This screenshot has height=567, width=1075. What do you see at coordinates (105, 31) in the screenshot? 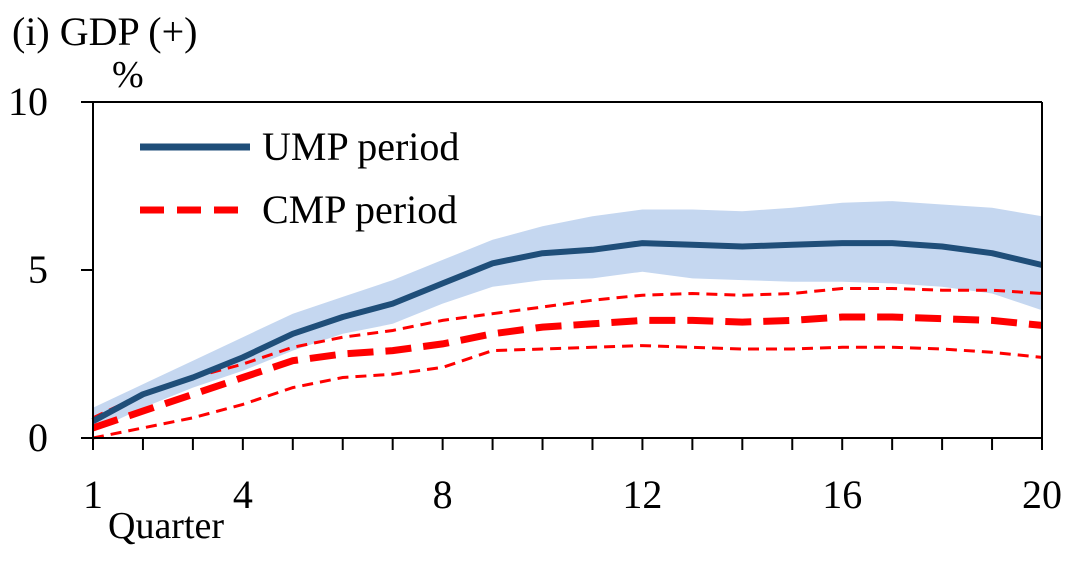
I see `chart-title: (i) GDP (+)` at bounding box center [105, 31].